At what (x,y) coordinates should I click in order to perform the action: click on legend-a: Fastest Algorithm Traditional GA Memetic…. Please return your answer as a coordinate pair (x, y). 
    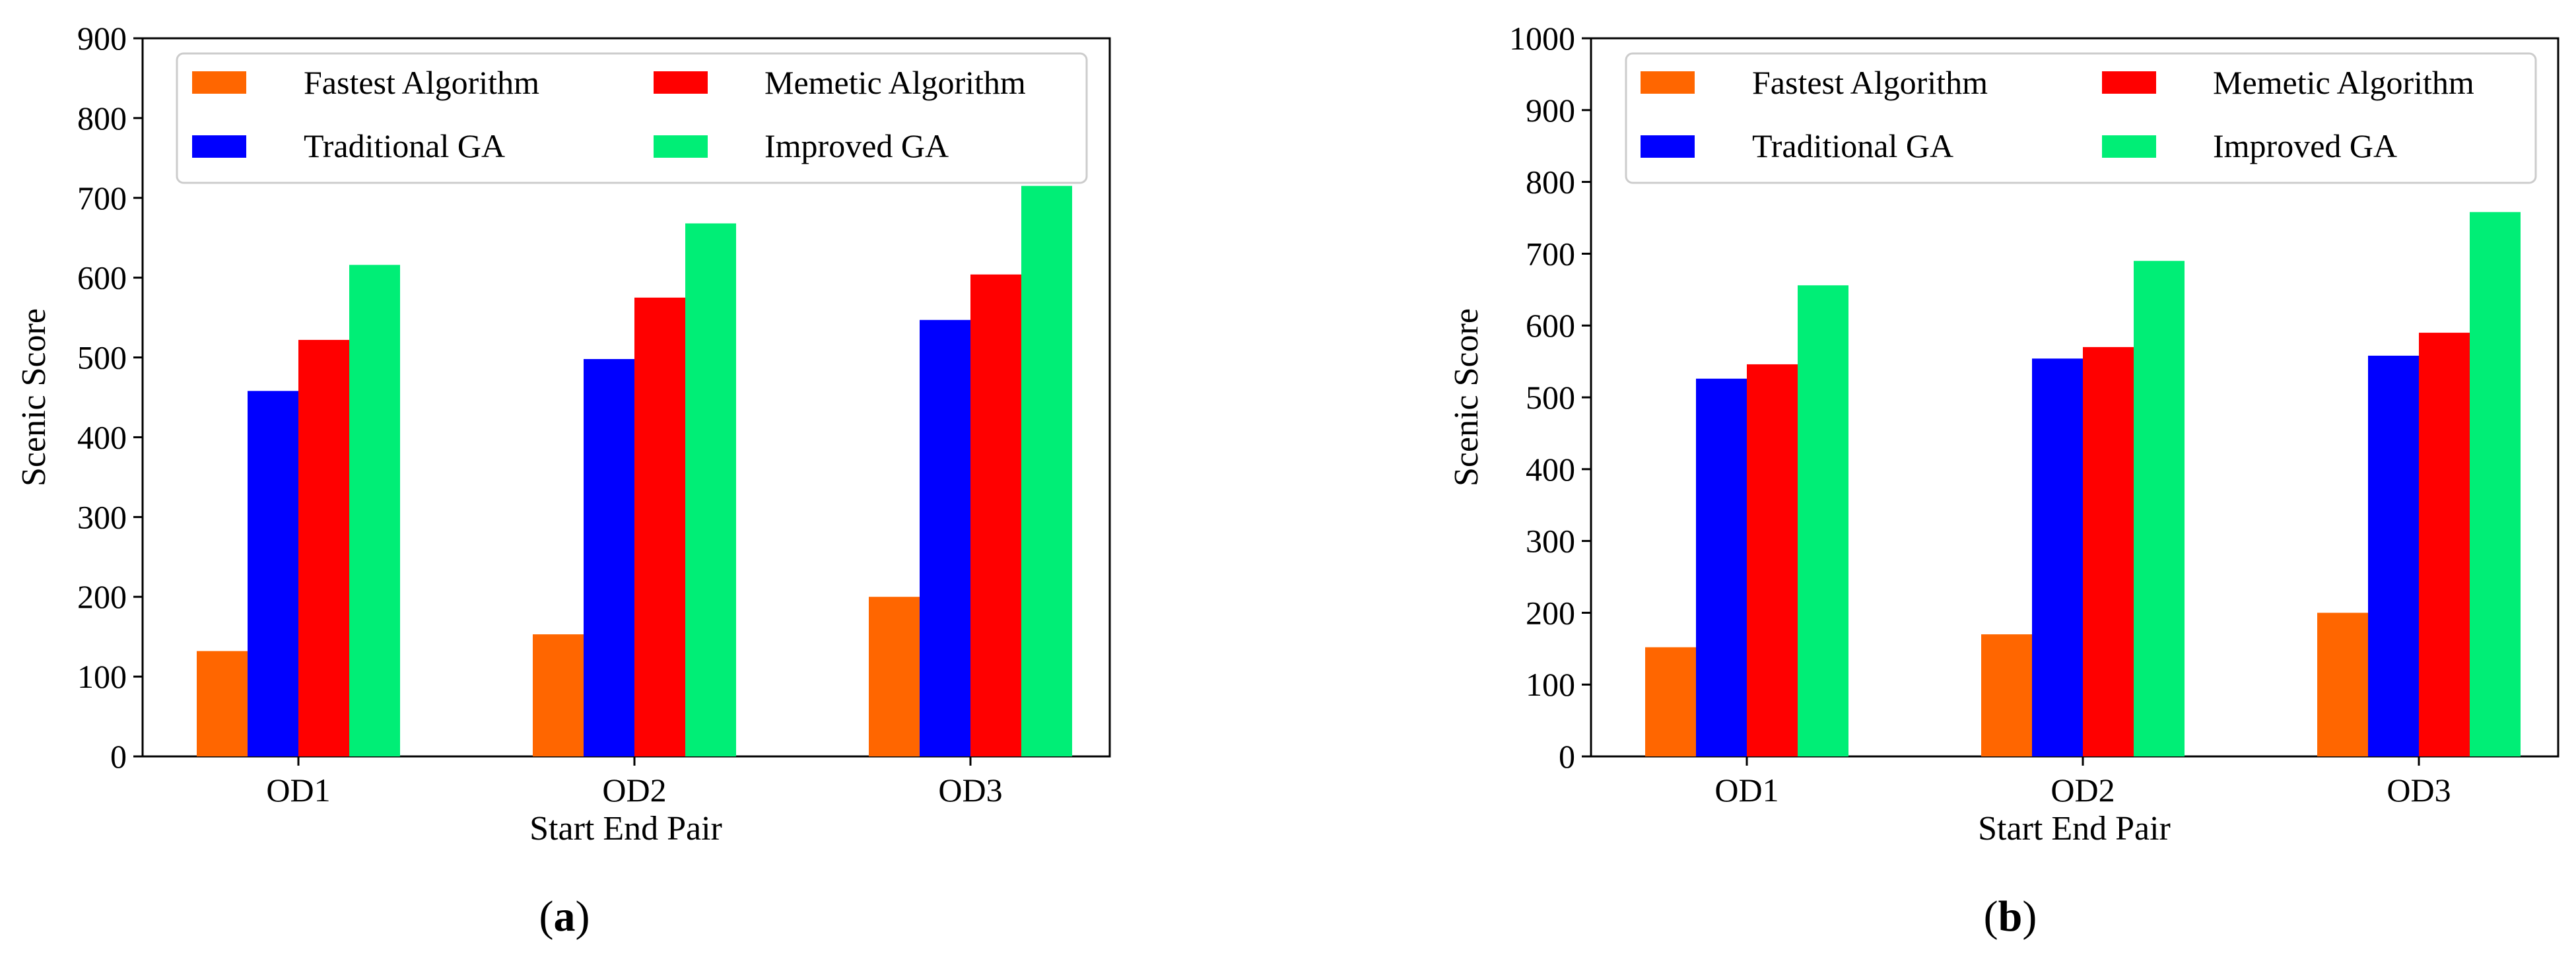
    Looking at the image, I should click on (632, 118).